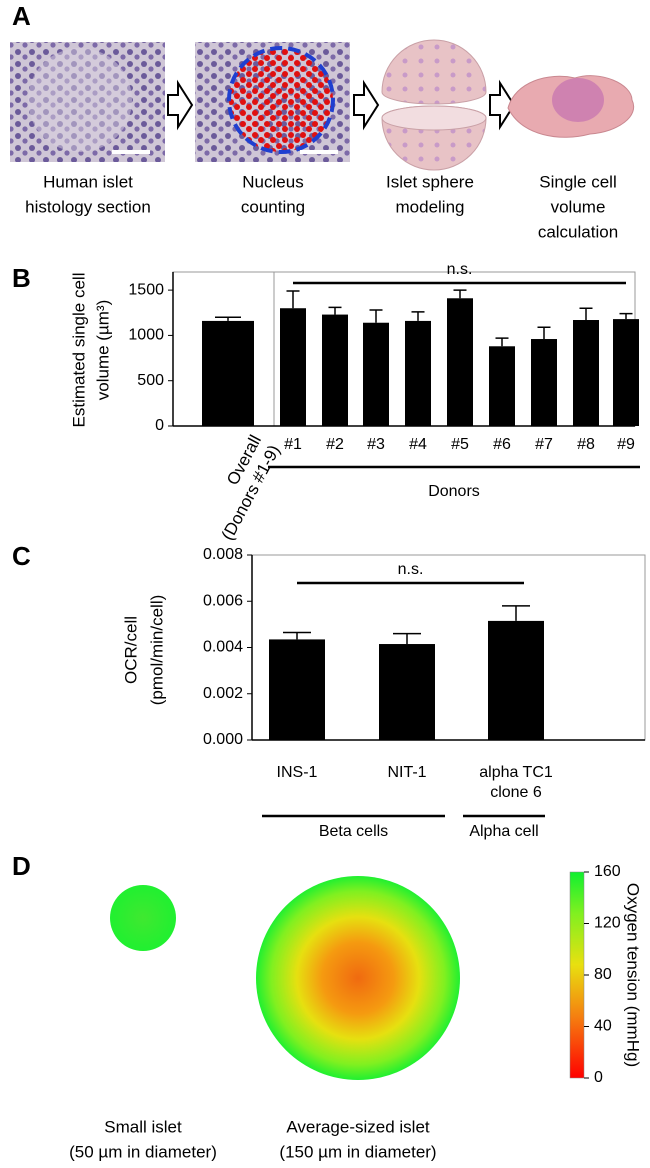 This screenshot has height=1168, width=650. I want to click on group-label: Alpha cell, so click(503, 831).